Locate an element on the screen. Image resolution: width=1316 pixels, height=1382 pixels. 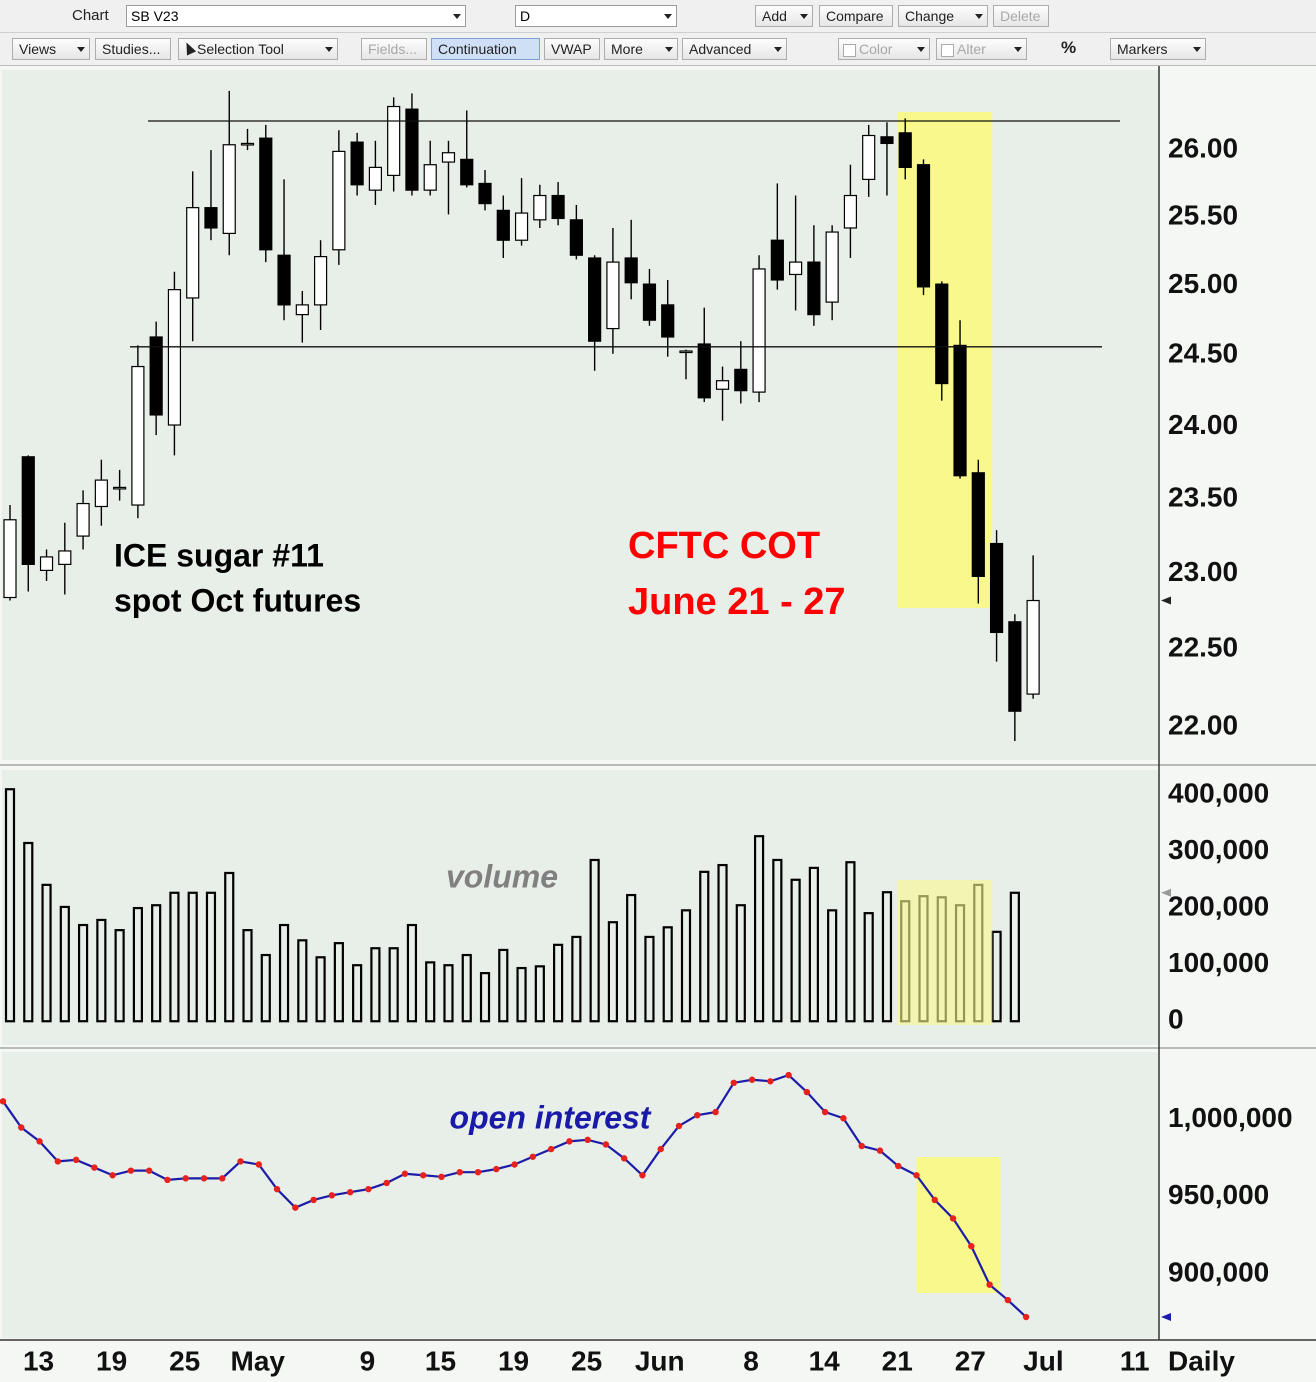
y-tick-label: 24.00 is located at coordinates (1203, 424).